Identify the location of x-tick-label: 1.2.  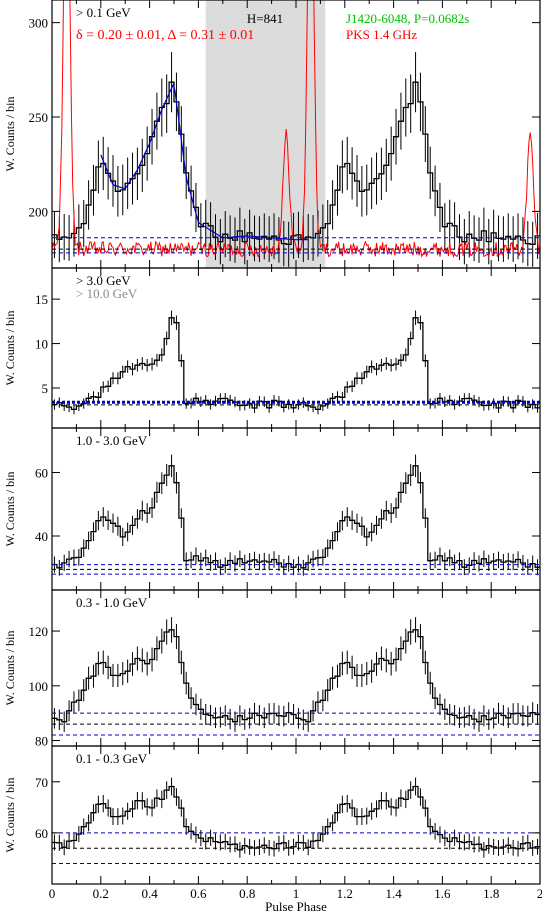
(345, 893).